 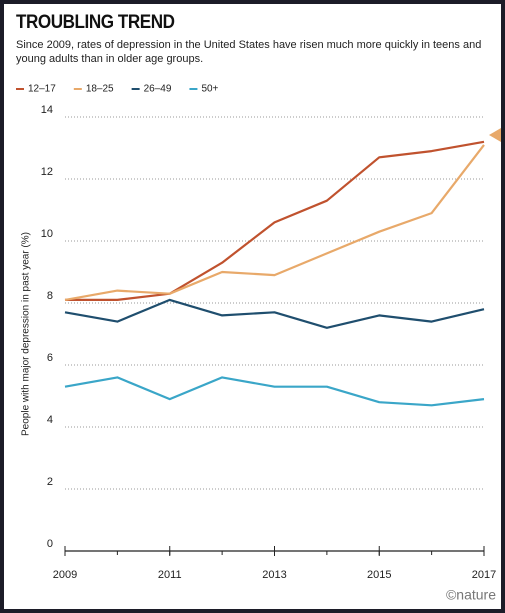 I want to click on y-tick-label: 8, so click(x=50, y=296).